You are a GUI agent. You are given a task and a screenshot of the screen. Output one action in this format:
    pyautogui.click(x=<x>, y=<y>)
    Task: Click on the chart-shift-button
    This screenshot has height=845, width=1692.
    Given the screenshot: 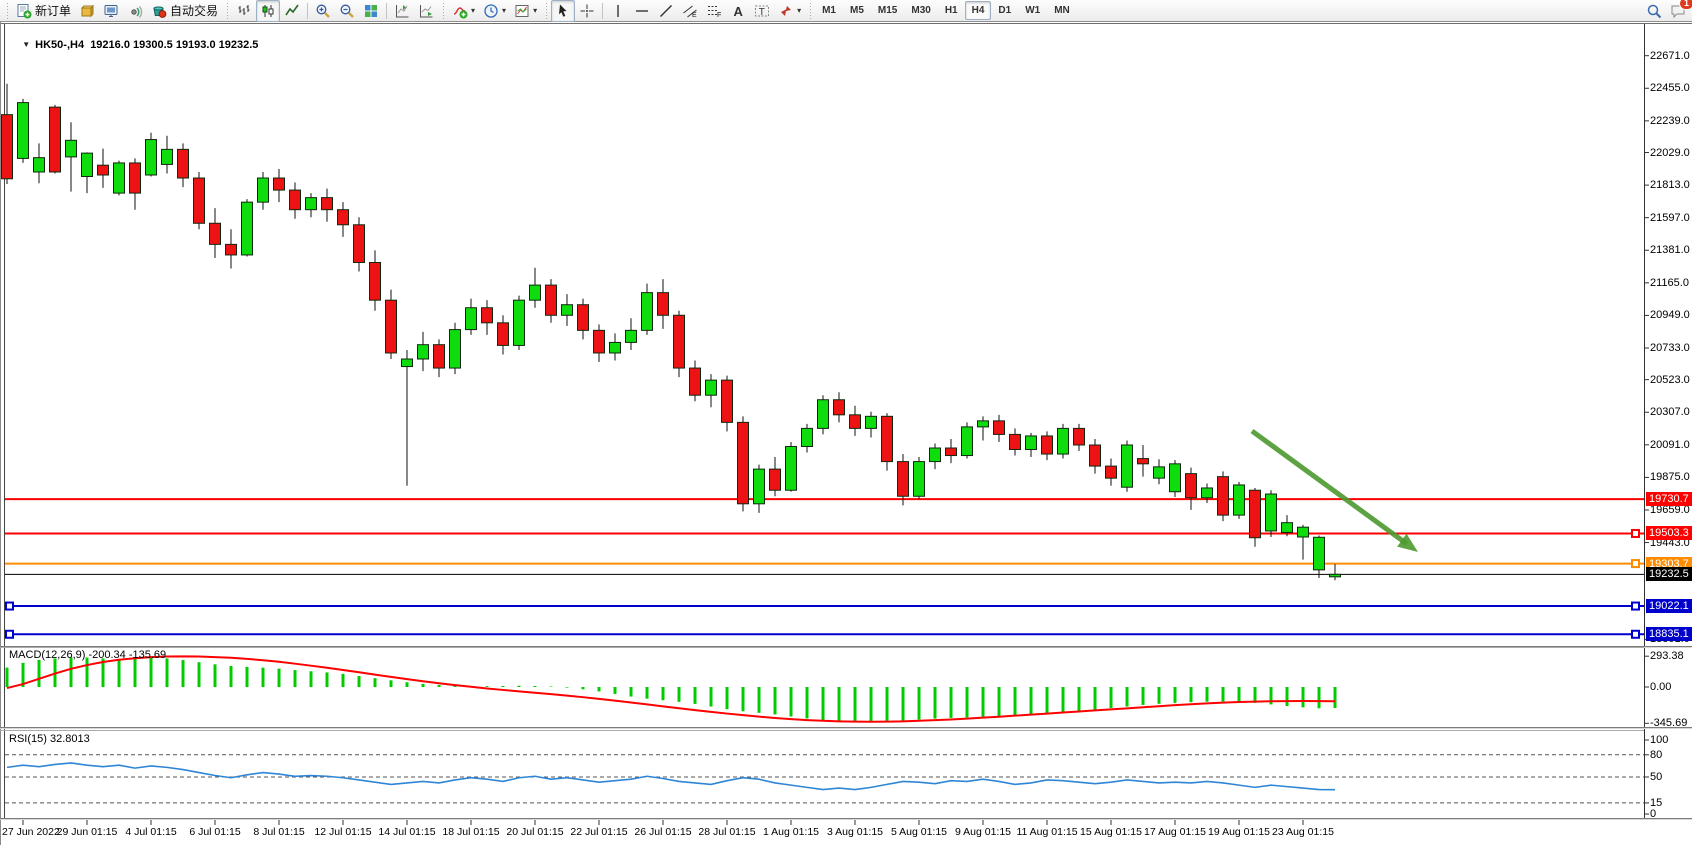 What is the action you would take?
    pyautogui.click(x=402, y=11)
    